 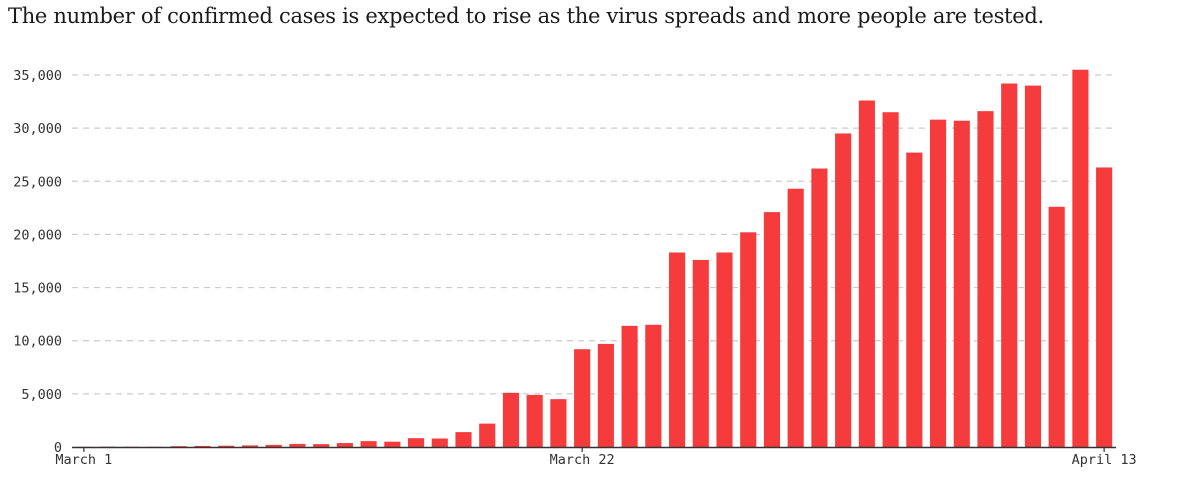 I want to click on y-tick-label: 15,000, so click(x=37, y=289).